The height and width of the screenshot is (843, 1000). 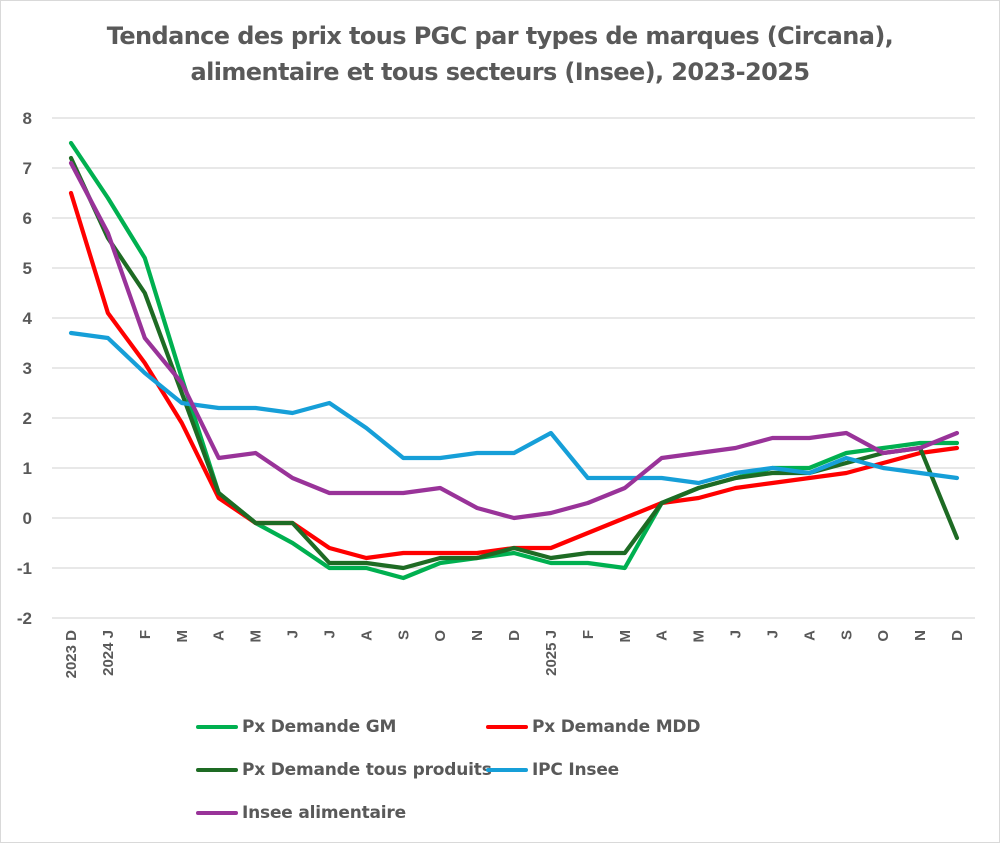 What do you see at coordinates (217, 770) in the screenshot?
I see `legend-swatch-tous-produits` at bounding box center [217, 770].